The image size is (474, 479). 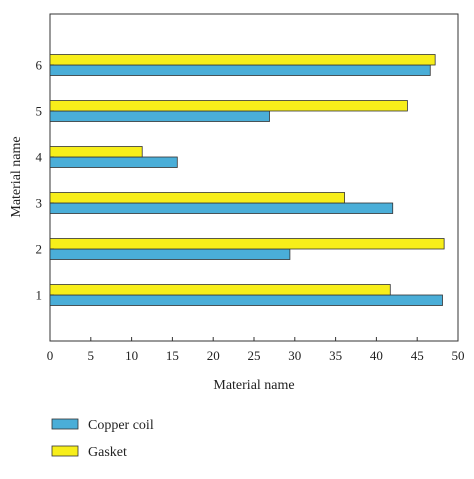 I want to click on y-tick-label: 2, so click(x=39, y=249).